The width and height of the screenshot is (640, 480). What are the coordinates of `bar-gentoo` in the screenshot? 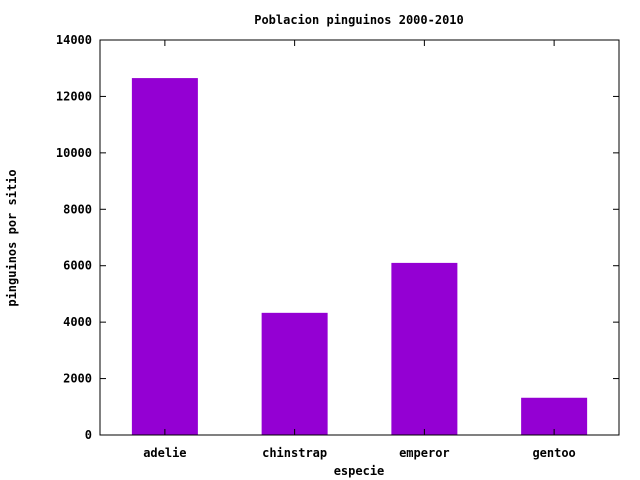 It's located at (554, 416).